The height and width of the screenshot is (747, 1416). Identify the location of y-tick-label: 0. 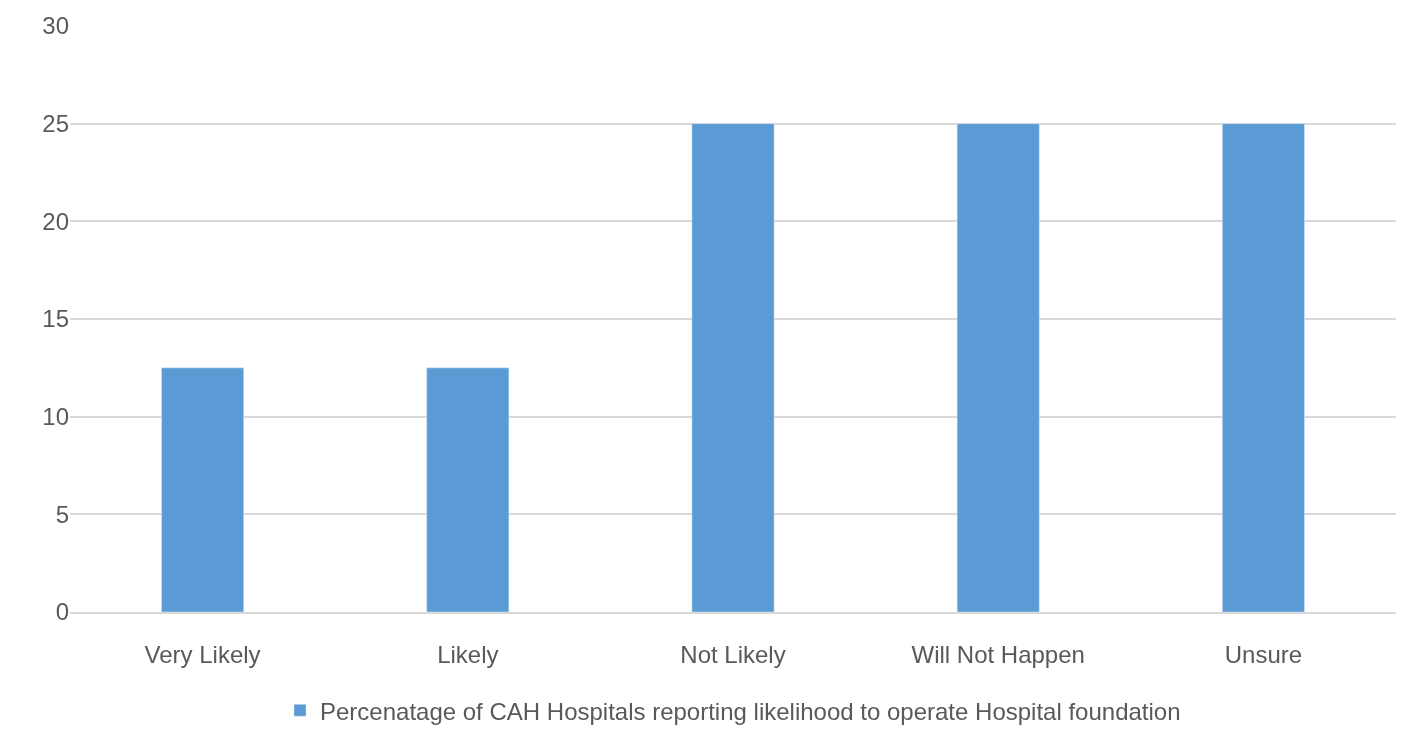
(62, 612).